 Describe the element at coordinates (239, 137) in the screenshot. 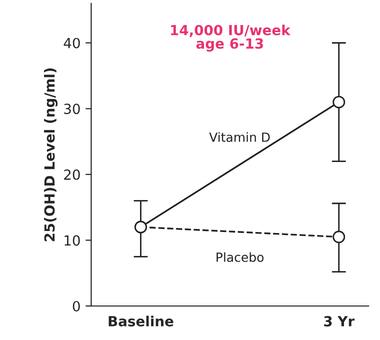

I see `series-label: Vitamin D` at that location.